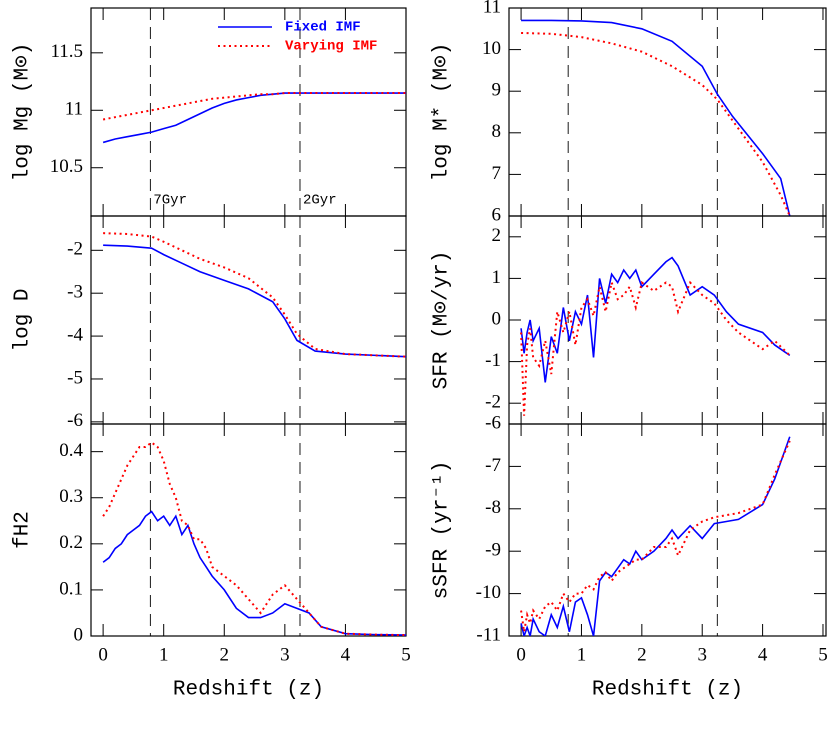  What do you see at coordinates (491, 48) in the screenshot?
I see `y-tick-label: 10` at bounding box center [491, 48].